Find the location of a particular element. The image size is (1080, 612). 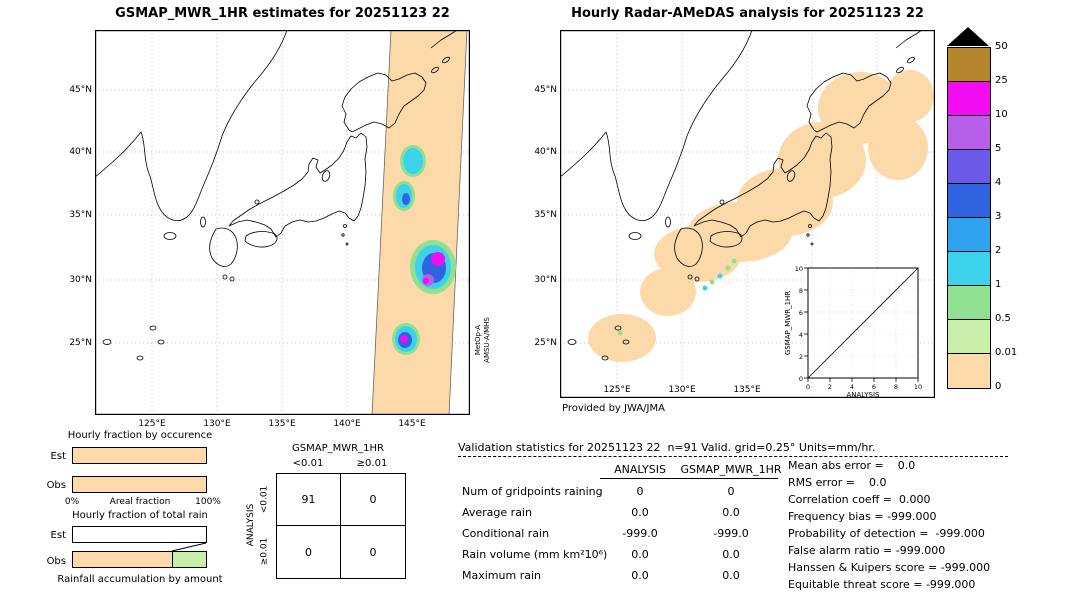

totalrain-est-bar is located at coordinates (139, 534).